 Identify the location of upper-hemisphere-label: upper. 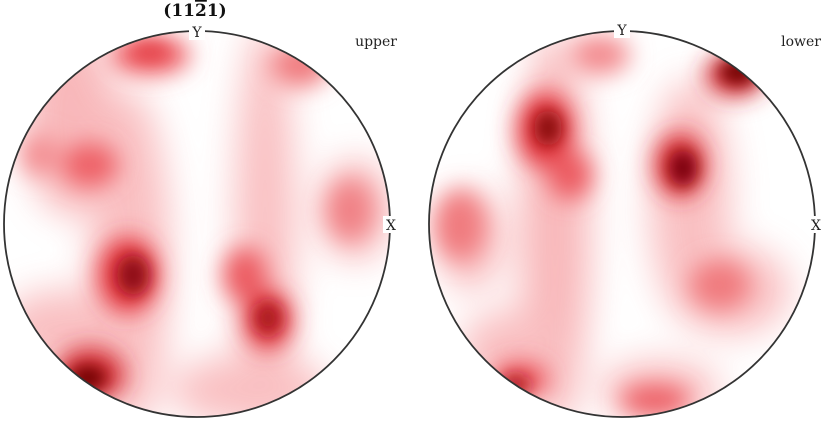
(376, 42).